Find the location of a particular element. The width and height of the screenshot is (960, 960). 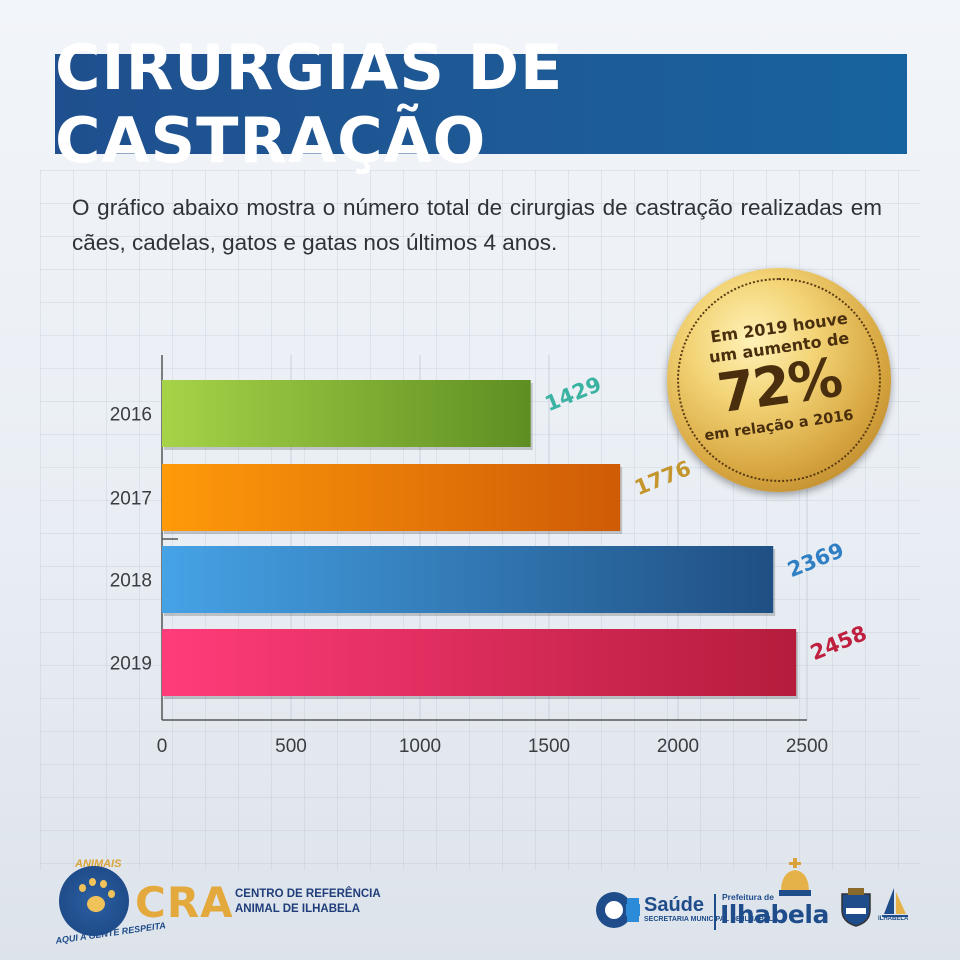

bar-2017 is located at coordinates (391, 497).